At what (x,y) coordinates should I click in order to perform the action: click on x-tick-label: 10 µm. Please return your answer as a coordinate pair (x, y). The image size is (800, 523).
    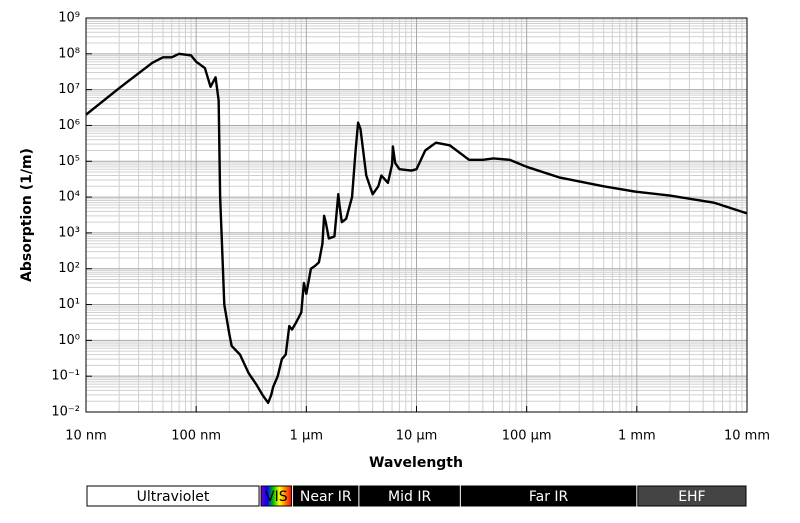
    Looking at the image, I should click on (417, 436).